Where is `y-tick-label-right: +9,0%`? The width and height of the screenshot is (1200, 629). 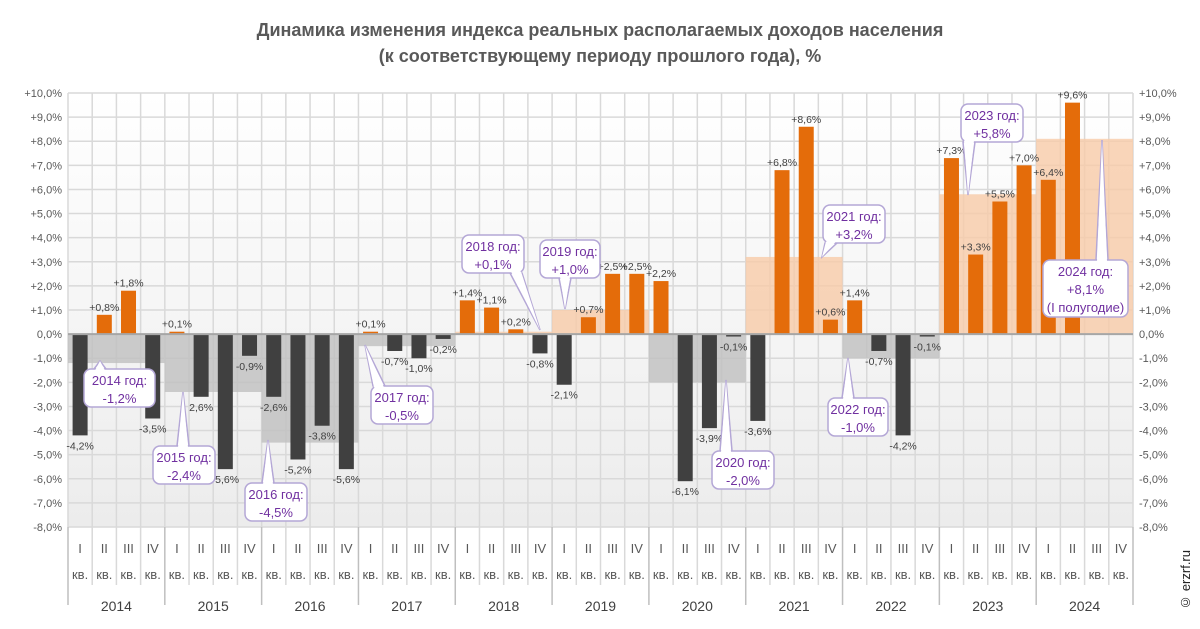
y-tick-label-right: +9,0% is located at coordinates (1155, 118).